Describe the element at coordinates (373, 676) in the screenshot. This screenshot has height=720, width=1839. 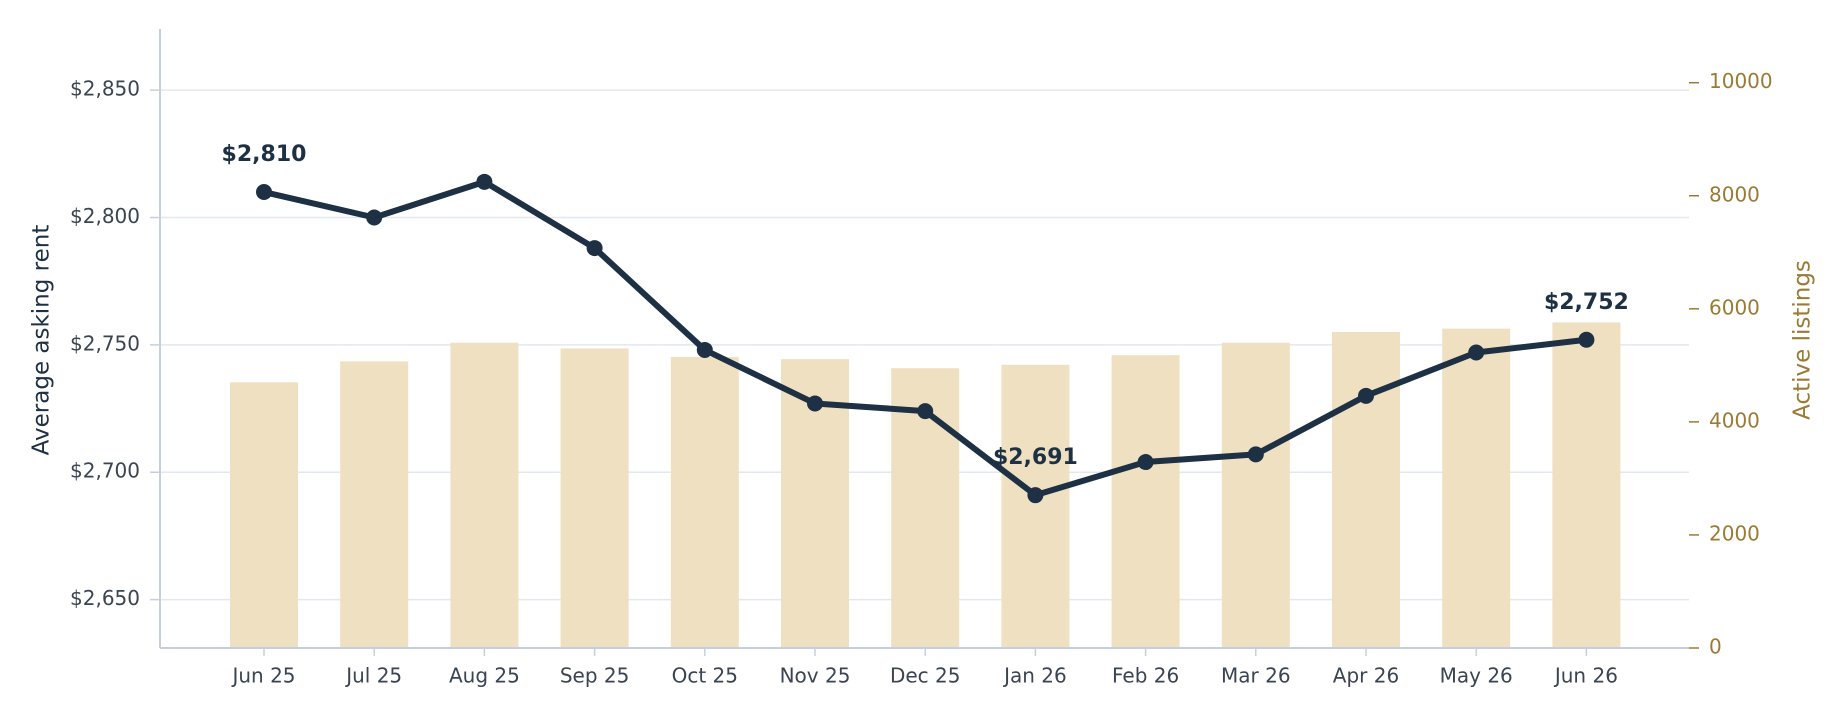
I see `x-tick-label: Jul 25` at that location.